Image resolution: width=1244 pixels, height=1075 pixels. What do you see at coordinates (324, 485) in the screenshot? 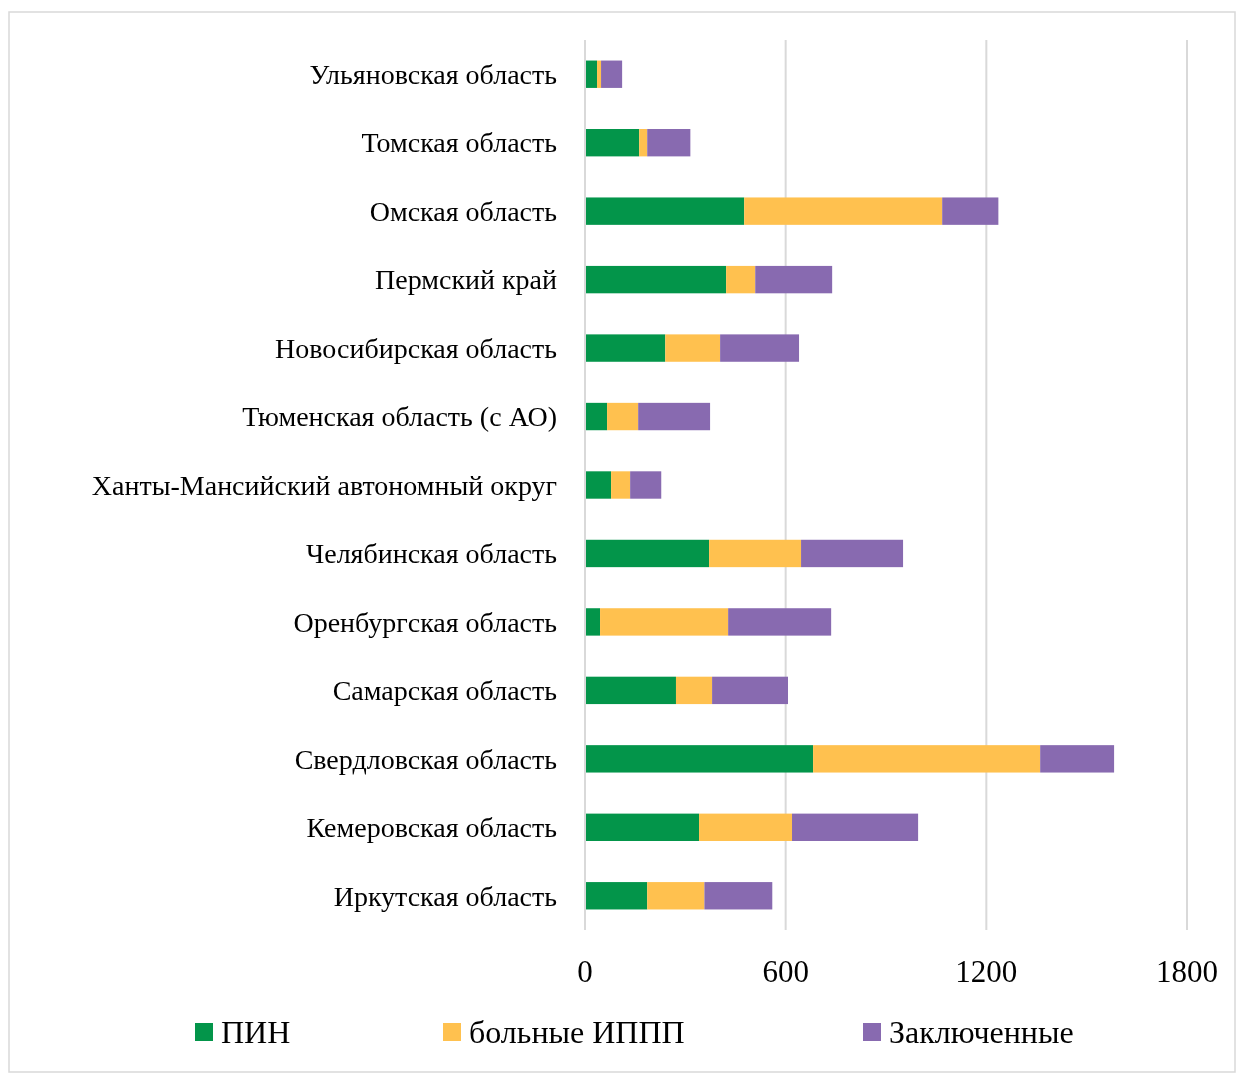
I see `y-tick-label: Ханты-Мансийский автономный округ` at bounding box center [324, 485].